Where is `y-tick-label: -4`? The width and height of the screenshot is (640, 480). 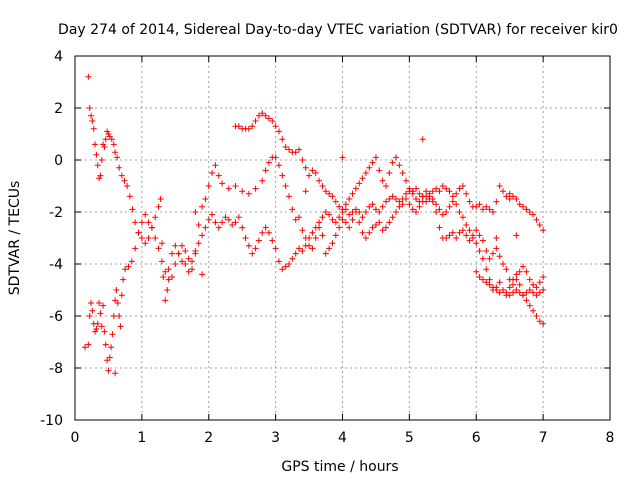
y-tick-label: -4 is located at coordinates (56, 265).